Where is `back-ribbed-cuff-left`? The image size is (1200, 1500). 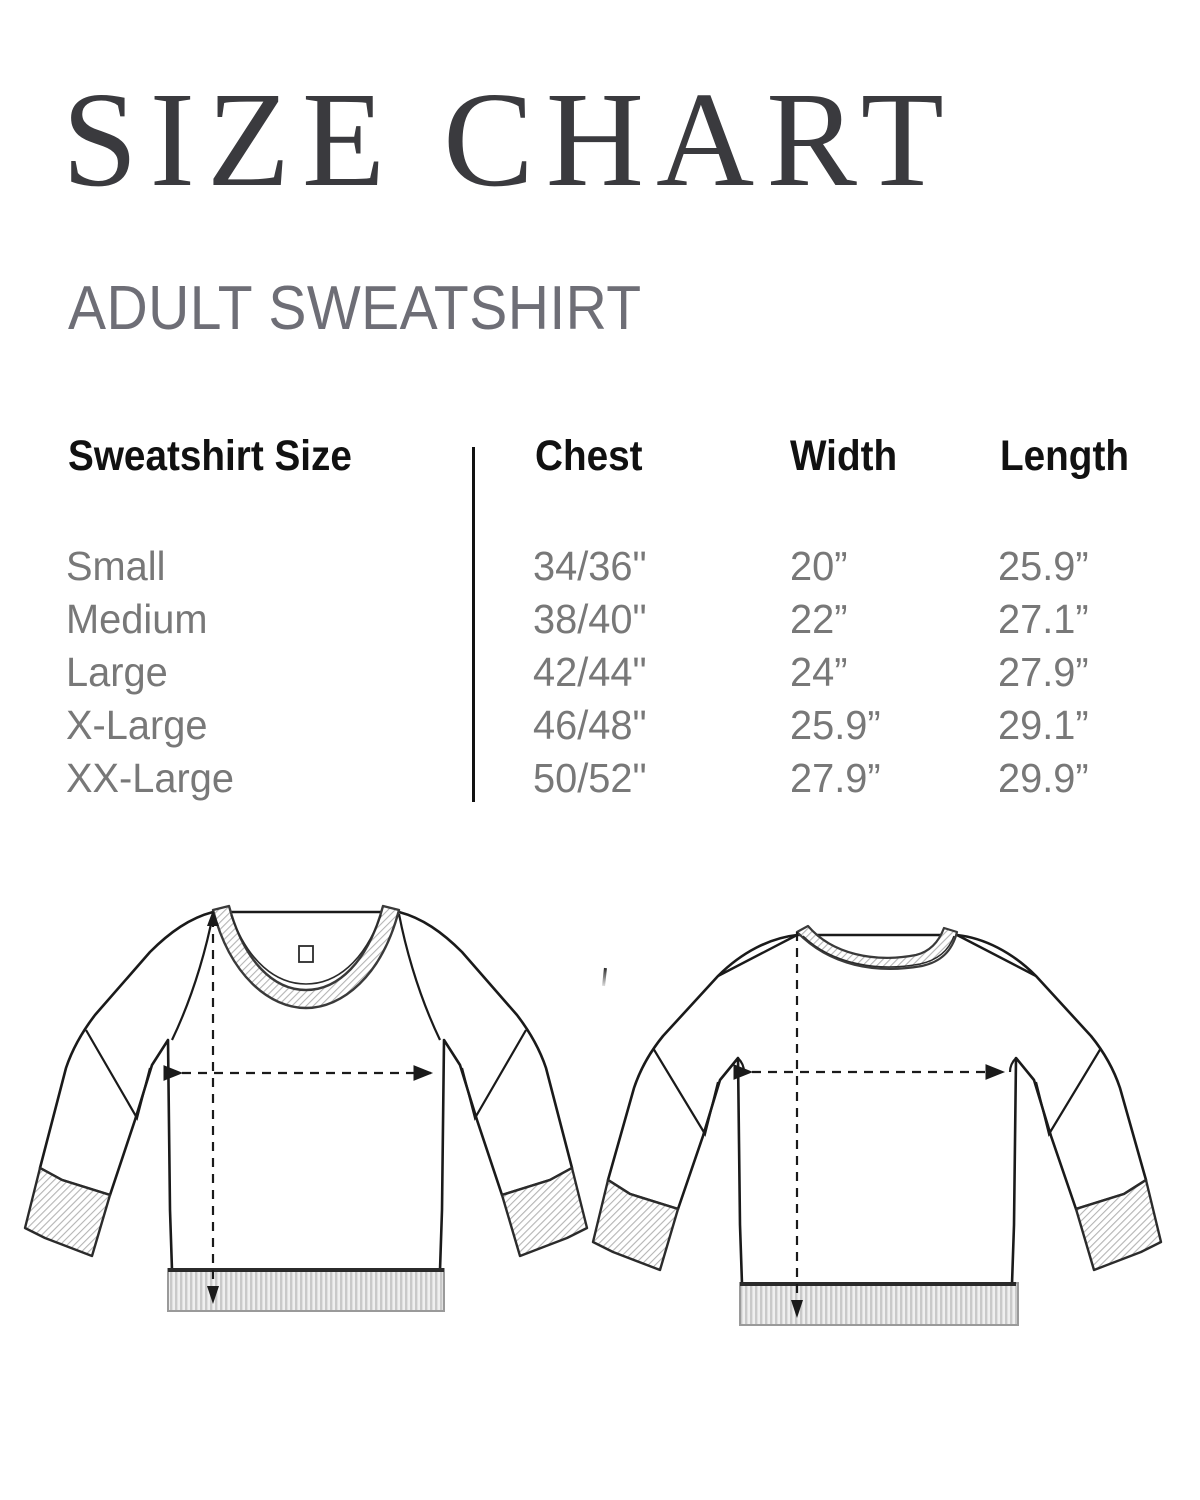
back-ribbed-cuff-left is located at coordinates (635, 1225).